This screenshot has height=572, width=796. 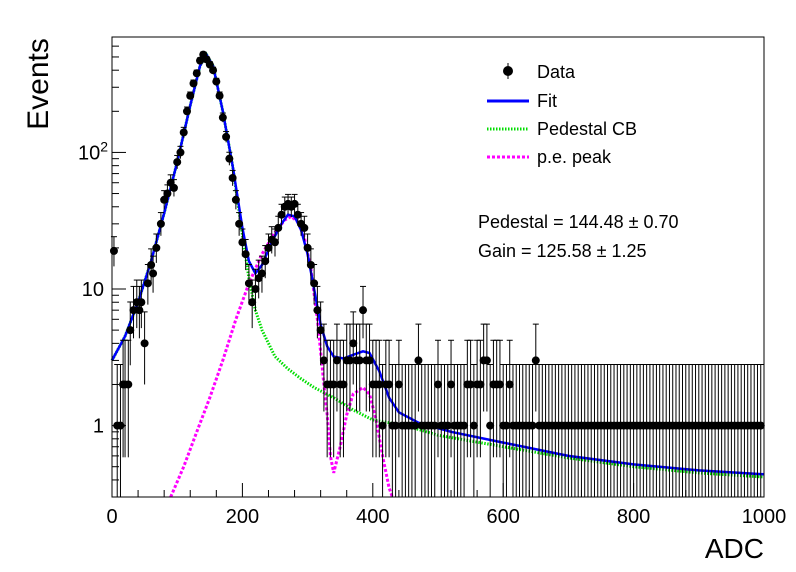 What do you see at coordinates (764, 517) in the screenshot?
I see `x-tick-label: 1000` at bounding box center [764, 517].